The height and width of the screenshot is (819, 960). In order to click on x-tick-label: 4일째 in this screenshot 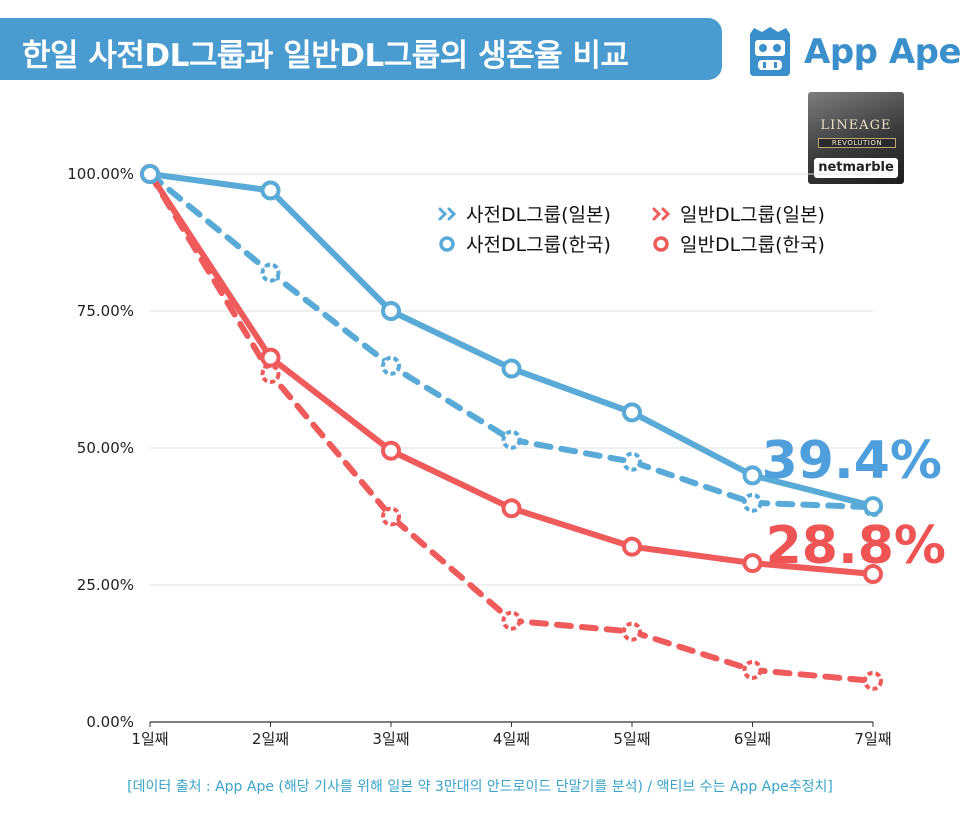, I will do `click(511, 739)`.